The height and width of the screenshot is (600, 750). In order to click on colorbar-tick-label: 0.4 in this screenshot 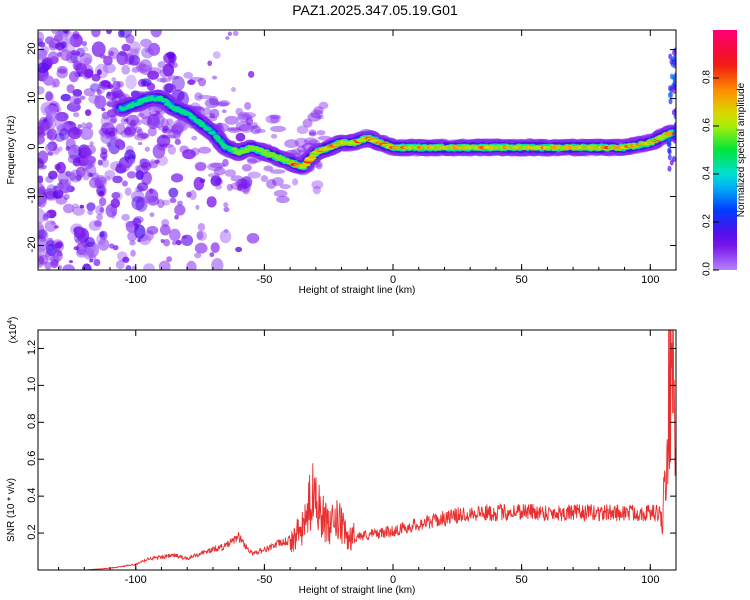, I will do `click(707, 173)`.